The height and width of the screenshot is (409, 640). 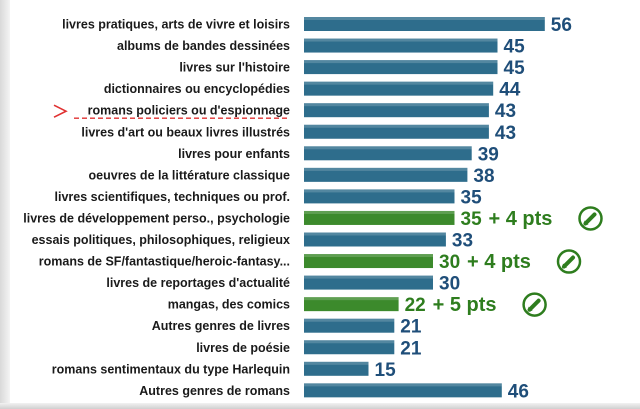 I want to click on category-label: livres de poésie, so click(x=243, y=348).